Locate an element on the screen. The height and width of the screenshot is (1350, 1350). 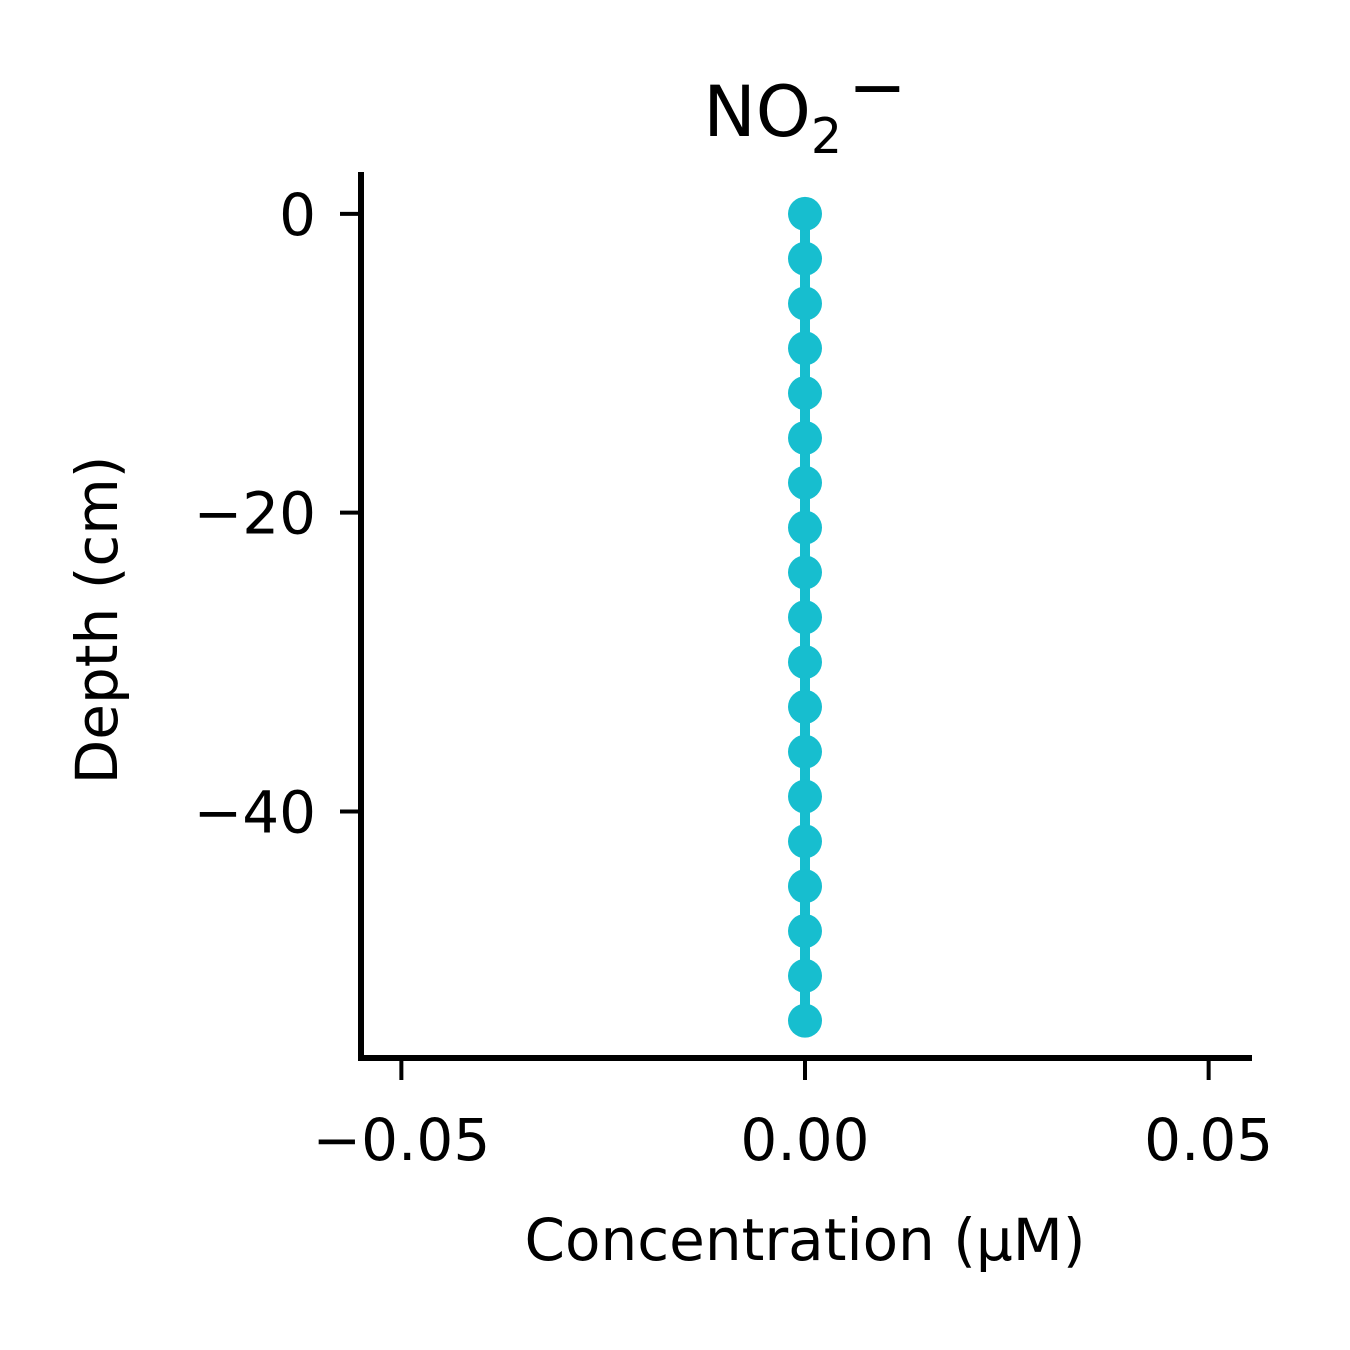
y-axis-title: Depth (cm) is located at coordinates (97, 620).